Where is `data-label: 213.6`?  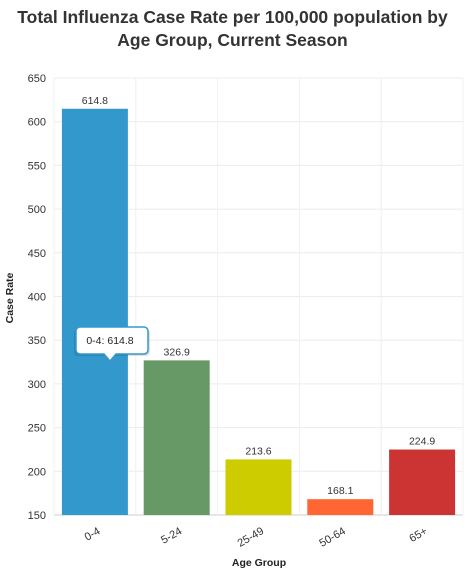
data-label: 213.6 is located at coordinates (258, 451).